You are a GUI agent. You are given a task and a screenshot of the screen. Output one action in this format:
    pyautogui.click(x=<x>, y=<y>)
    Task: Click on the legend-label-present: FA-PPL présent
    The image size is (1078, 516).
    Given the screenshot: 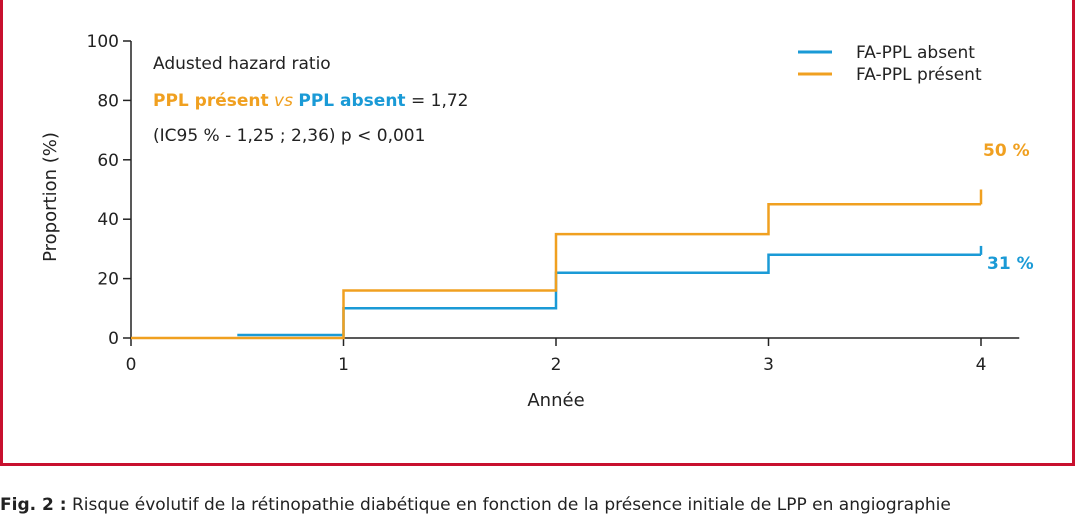 What is the action you would take?
    pyautogui.click(x=919, y=75)
    